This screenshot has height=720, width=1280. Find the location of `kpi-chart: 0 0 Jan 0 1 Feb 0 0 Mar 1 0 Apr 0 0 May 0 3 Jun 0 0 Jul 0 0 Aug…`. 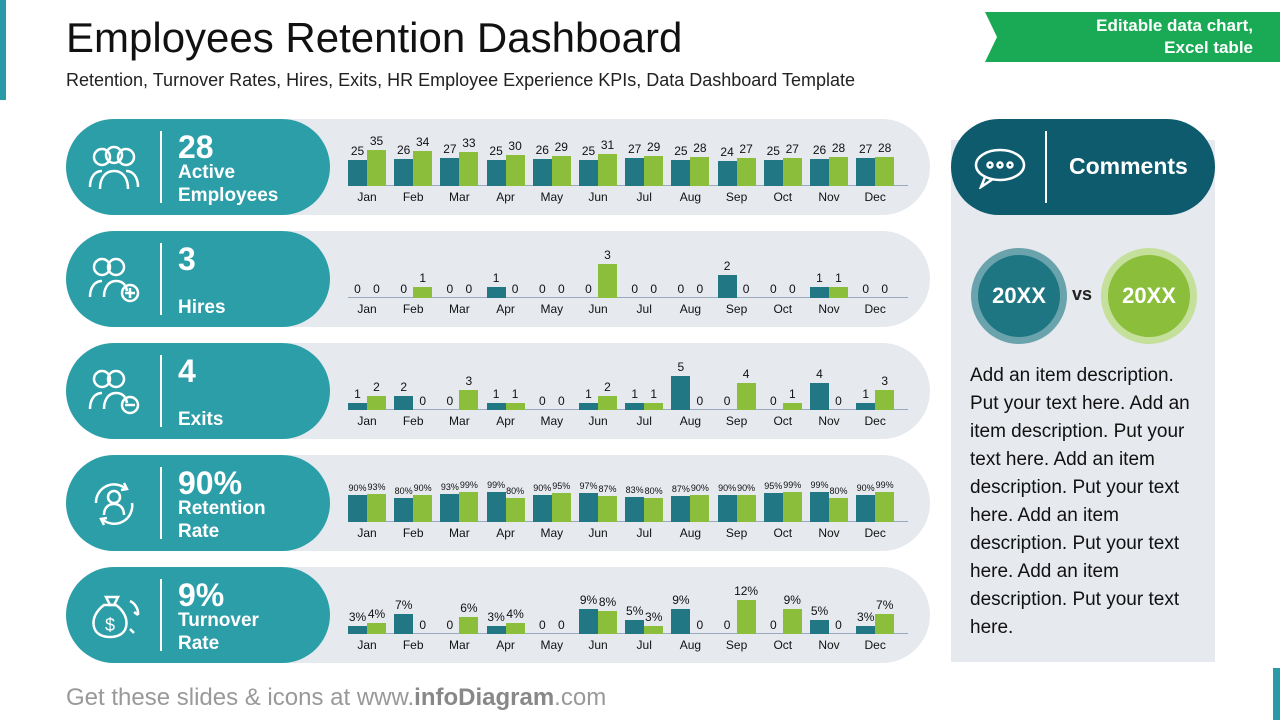

kpi-chart: 0 0 Jan 0 1 Feb 0 0 Mar 1 0 Apr 0 0 May 0 3 Jun 0 0 Jul 0 0 Aug… is located at coordinates (628, 279).